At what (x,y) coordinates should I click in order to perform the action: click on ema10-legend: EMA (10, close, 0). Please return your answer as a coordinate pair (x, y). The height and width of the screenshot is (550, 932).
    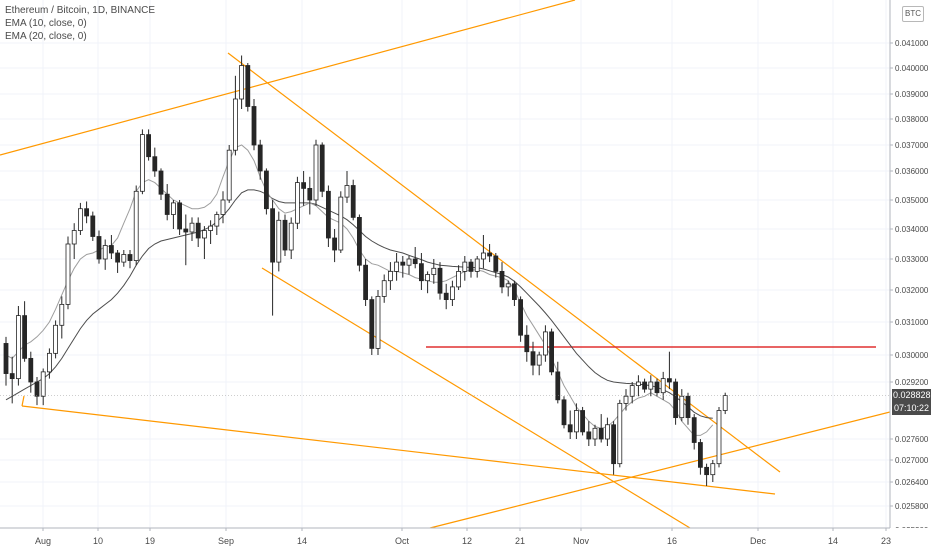
    Looking at the image, I should click on (46, 23).